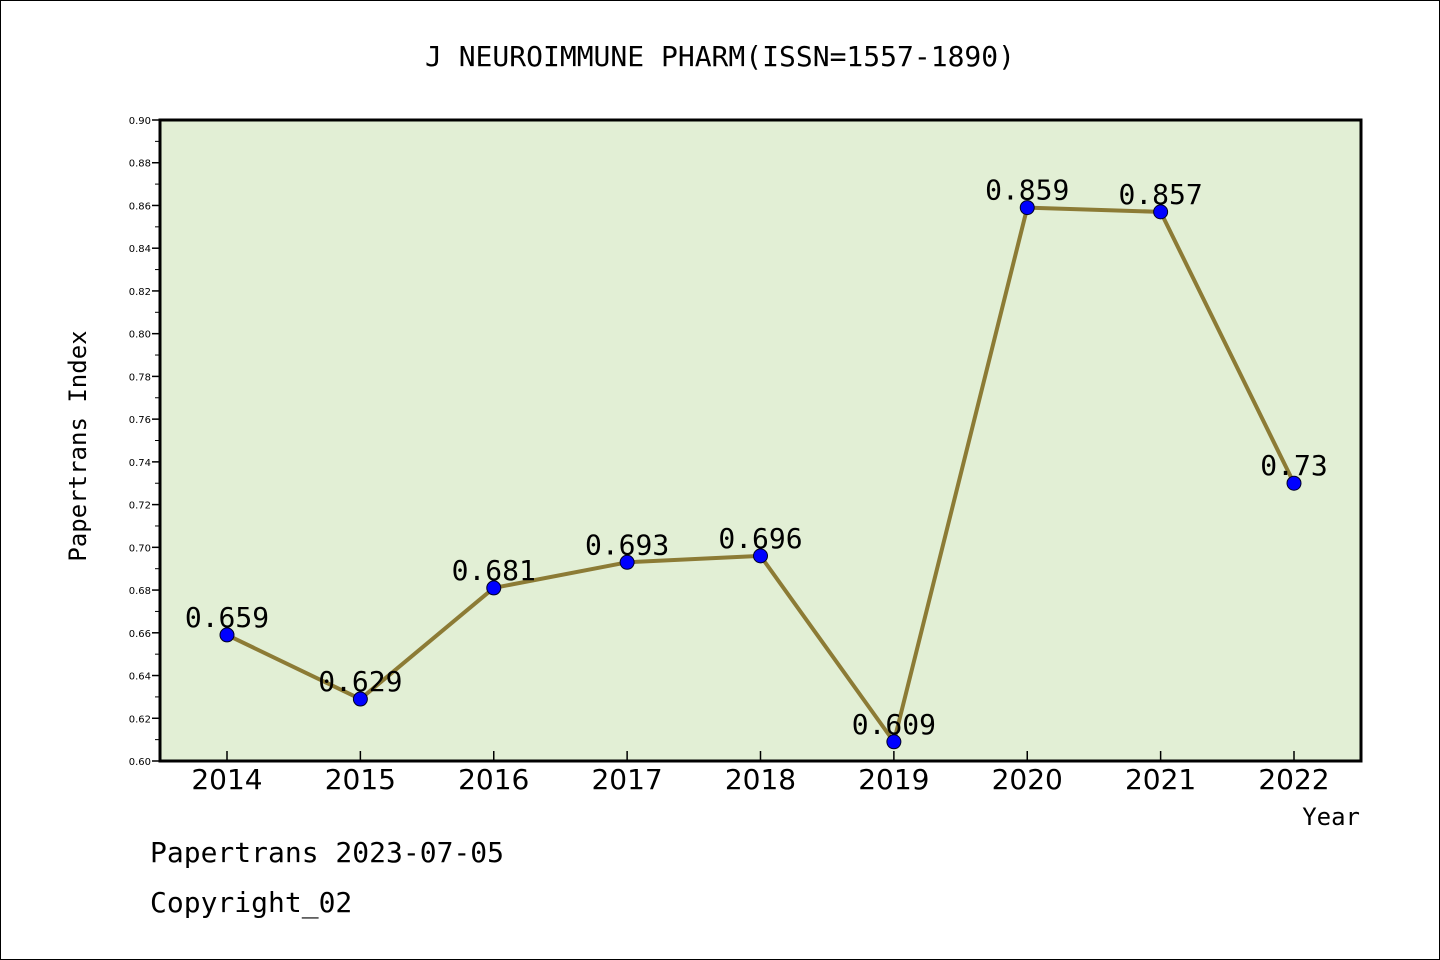 The width and height of the screenshot is (1440, 960). Describe the element at coordinates (140, 719) in the screenshot. I see `y-tick-label: 0.62` at that location.